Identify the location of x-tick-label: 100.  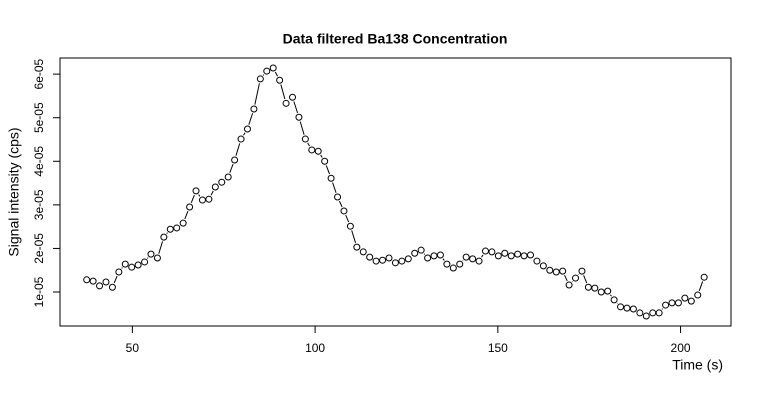
(315, 348).